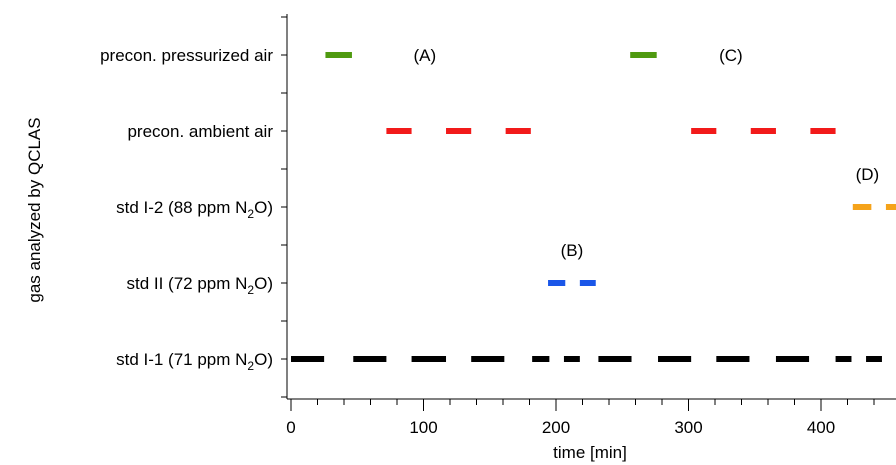  What do you see at coordinates (731, 55) in the screenshot?
I see `annotation-label: (C)` at bounding box center [731, 55].